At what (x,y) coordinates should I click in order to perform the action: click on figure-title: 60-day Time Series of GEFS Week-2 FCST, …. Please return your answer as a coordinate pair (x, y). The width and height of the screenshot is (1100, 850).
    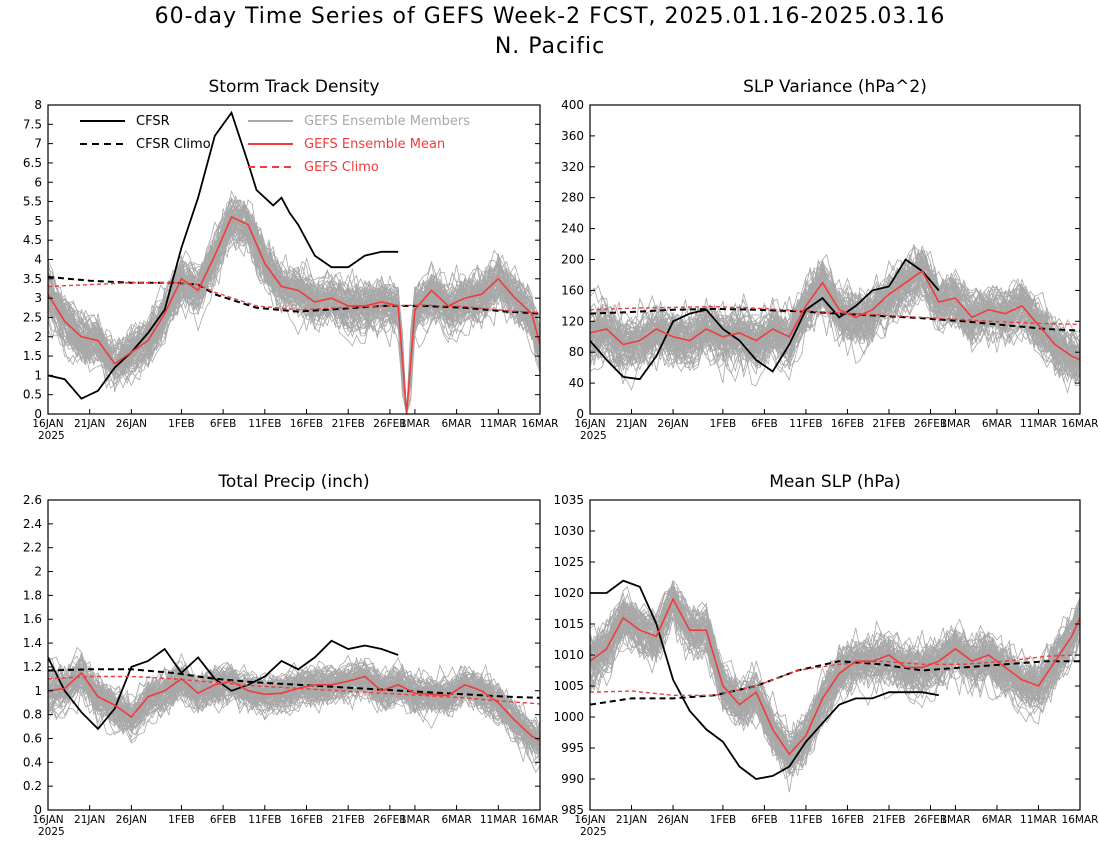
    Looking at the image, I should click on (550, 16).